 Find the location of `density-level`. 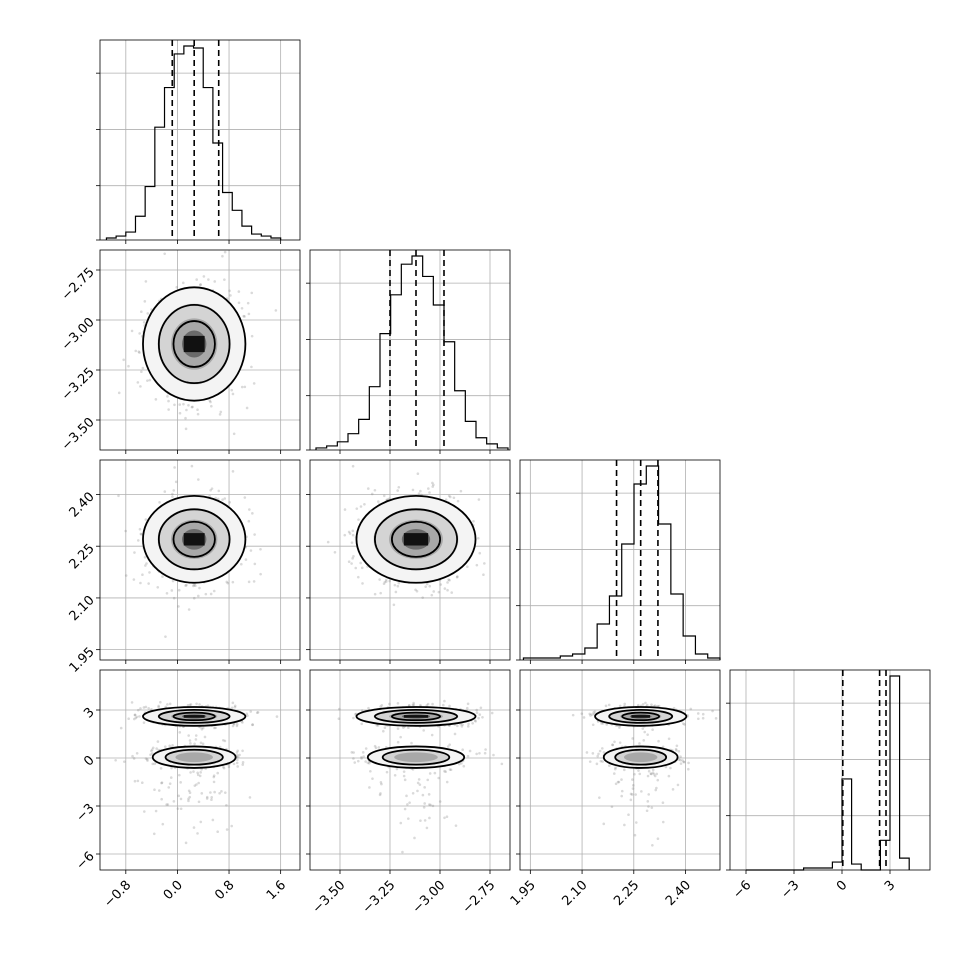

density-level is located at coordinates (416, 757).